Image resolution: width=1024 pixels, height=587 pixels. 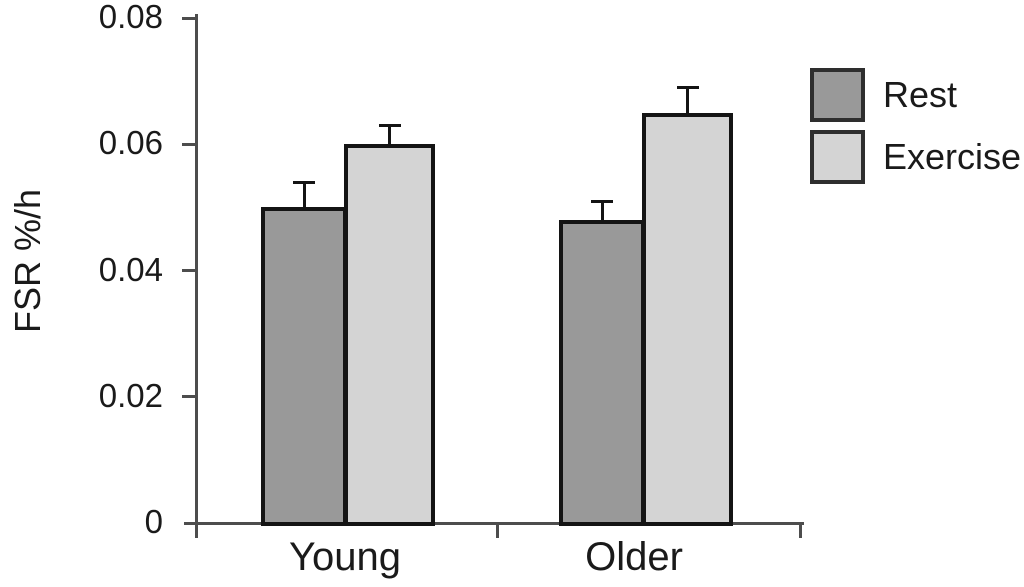 I want to click on error-bar-line-bar-older-exercise, so click(x=687, y=100).